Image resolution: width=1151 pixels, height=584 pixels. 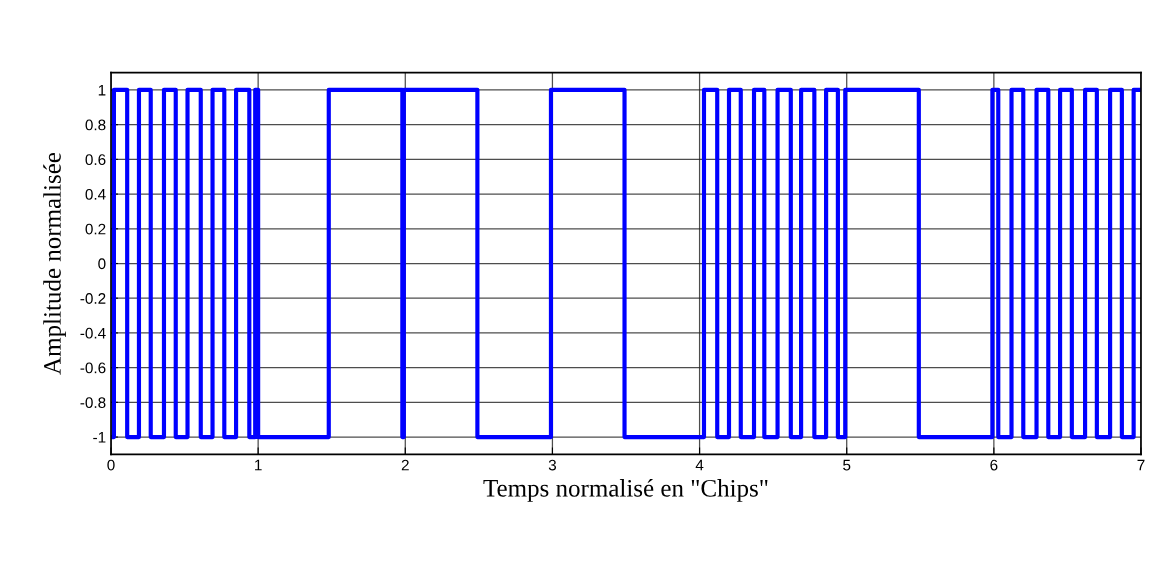 What do you see at coordinates (95, 194) in the screenshot?
I see `y-tick-label: 0.4` at bounding box center [95, 194].